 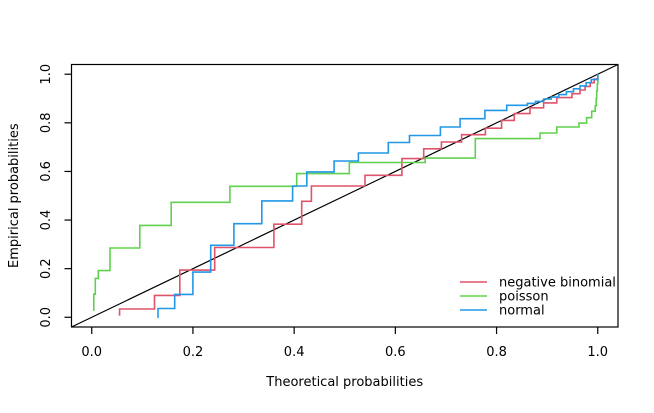 I want to click on x-tick-label: 0.2, so click(x=193, y=352).